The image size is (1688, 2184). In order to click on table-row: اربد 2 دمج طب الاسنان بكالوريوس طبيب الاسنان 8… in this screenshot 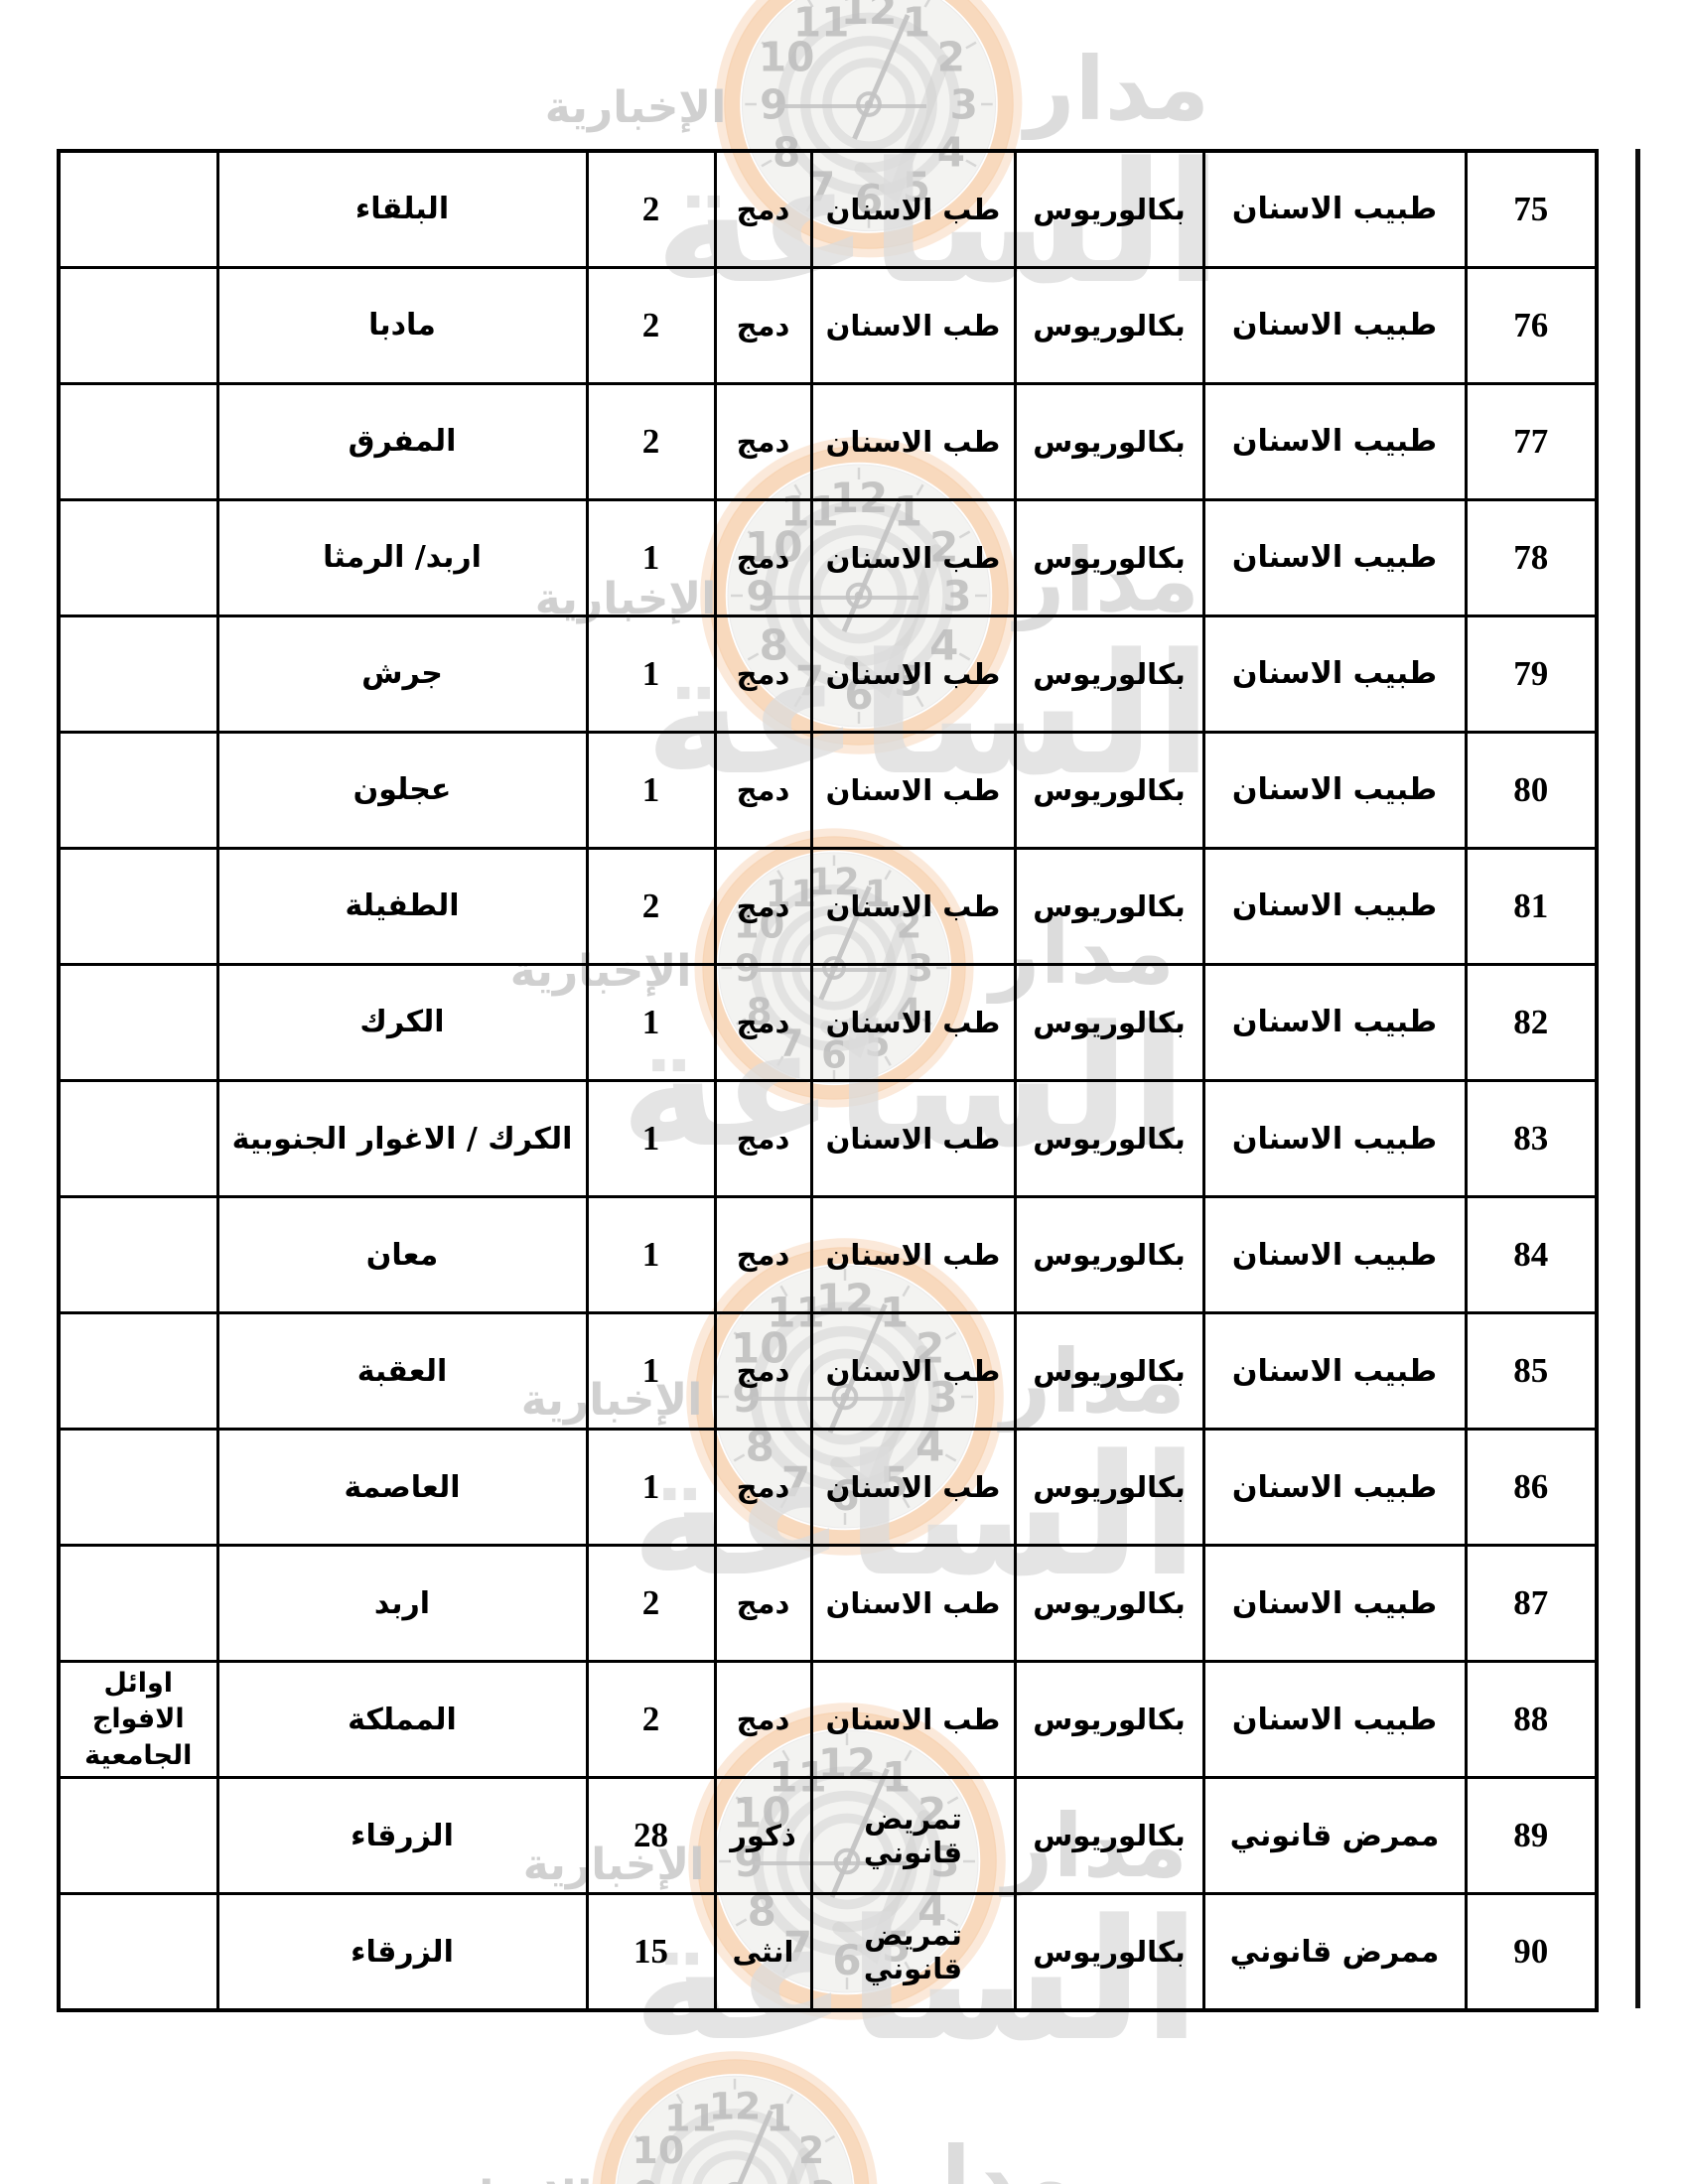, I will do `click(828, 1604)`.